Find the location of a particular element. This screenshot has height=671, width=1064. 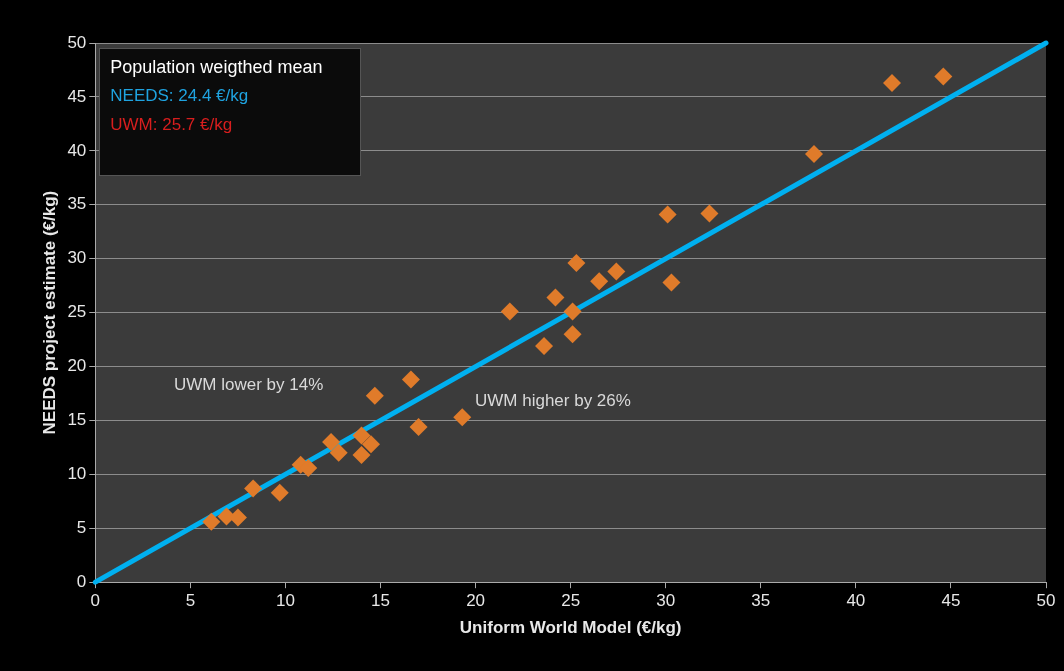

x-tick-label: 10 is located at coordinates (285, 601).